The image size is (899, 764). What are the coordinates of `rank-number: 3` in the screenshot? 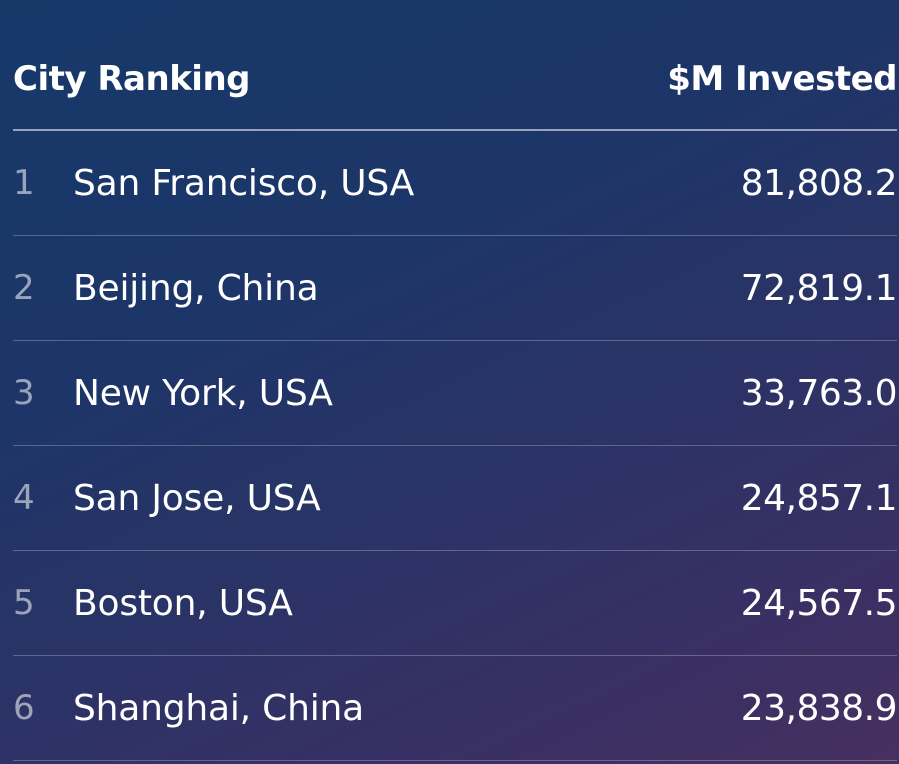 It's located at (24, 393).